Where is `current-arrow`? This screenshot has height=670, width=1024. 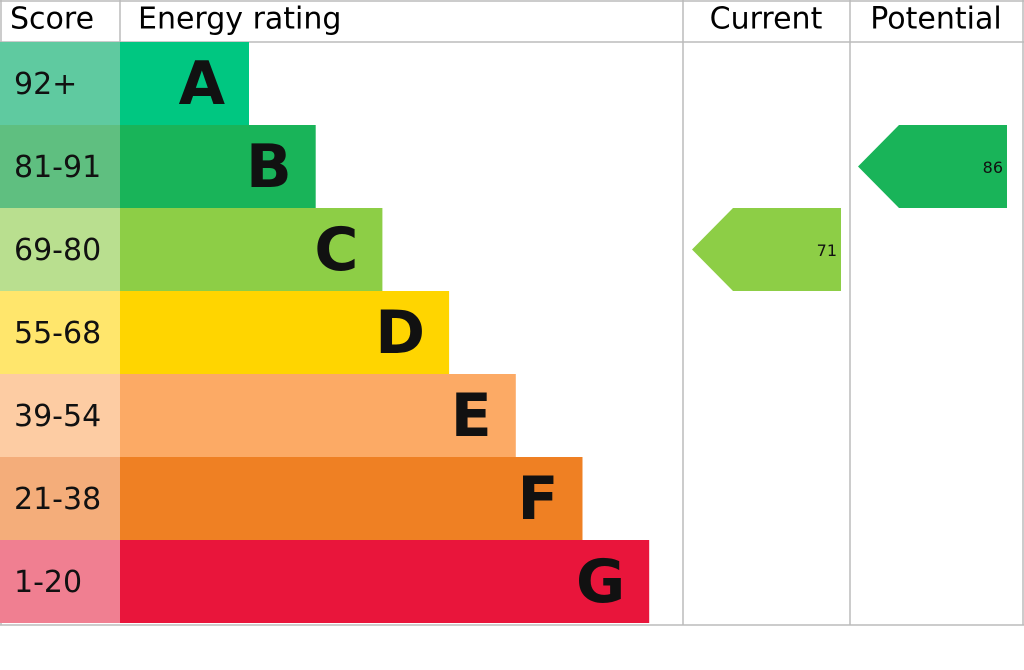
current-arrow is located at coordinates (766, 249).